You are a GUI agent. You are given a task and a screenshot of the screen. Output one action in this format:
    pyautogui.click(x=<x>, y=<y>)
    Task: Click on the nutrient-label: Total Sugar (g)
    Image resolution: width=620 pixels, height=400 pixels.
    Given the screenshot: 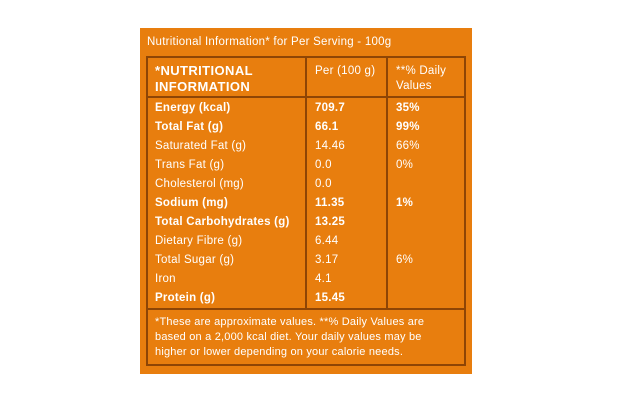 What is the action you would take?
    pyautogui.click(x=195, y=260)
    